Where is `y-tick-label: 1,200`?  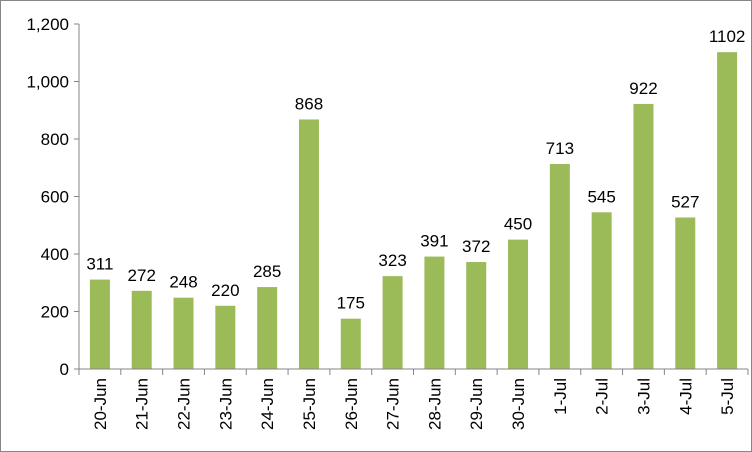 y-tick-label: 1,200 is located at coordinates (47, 24).